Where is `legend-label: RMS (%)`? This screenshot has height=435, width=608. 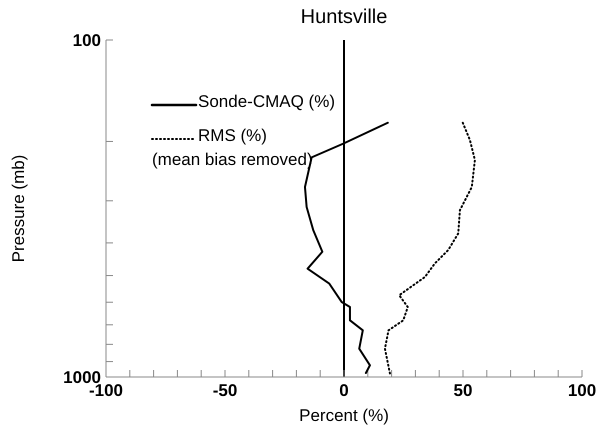
legend-label: RMS (%) is located at coordinates (232, 136).